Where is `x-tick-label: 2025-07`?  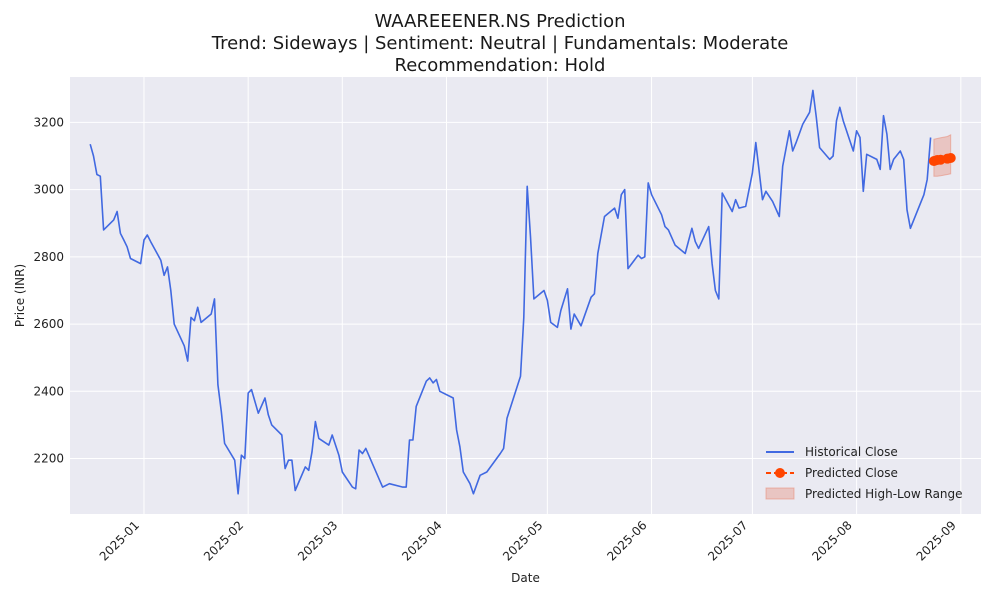 x-tick-label: 2025-07 is located at coordinates (727, 540).